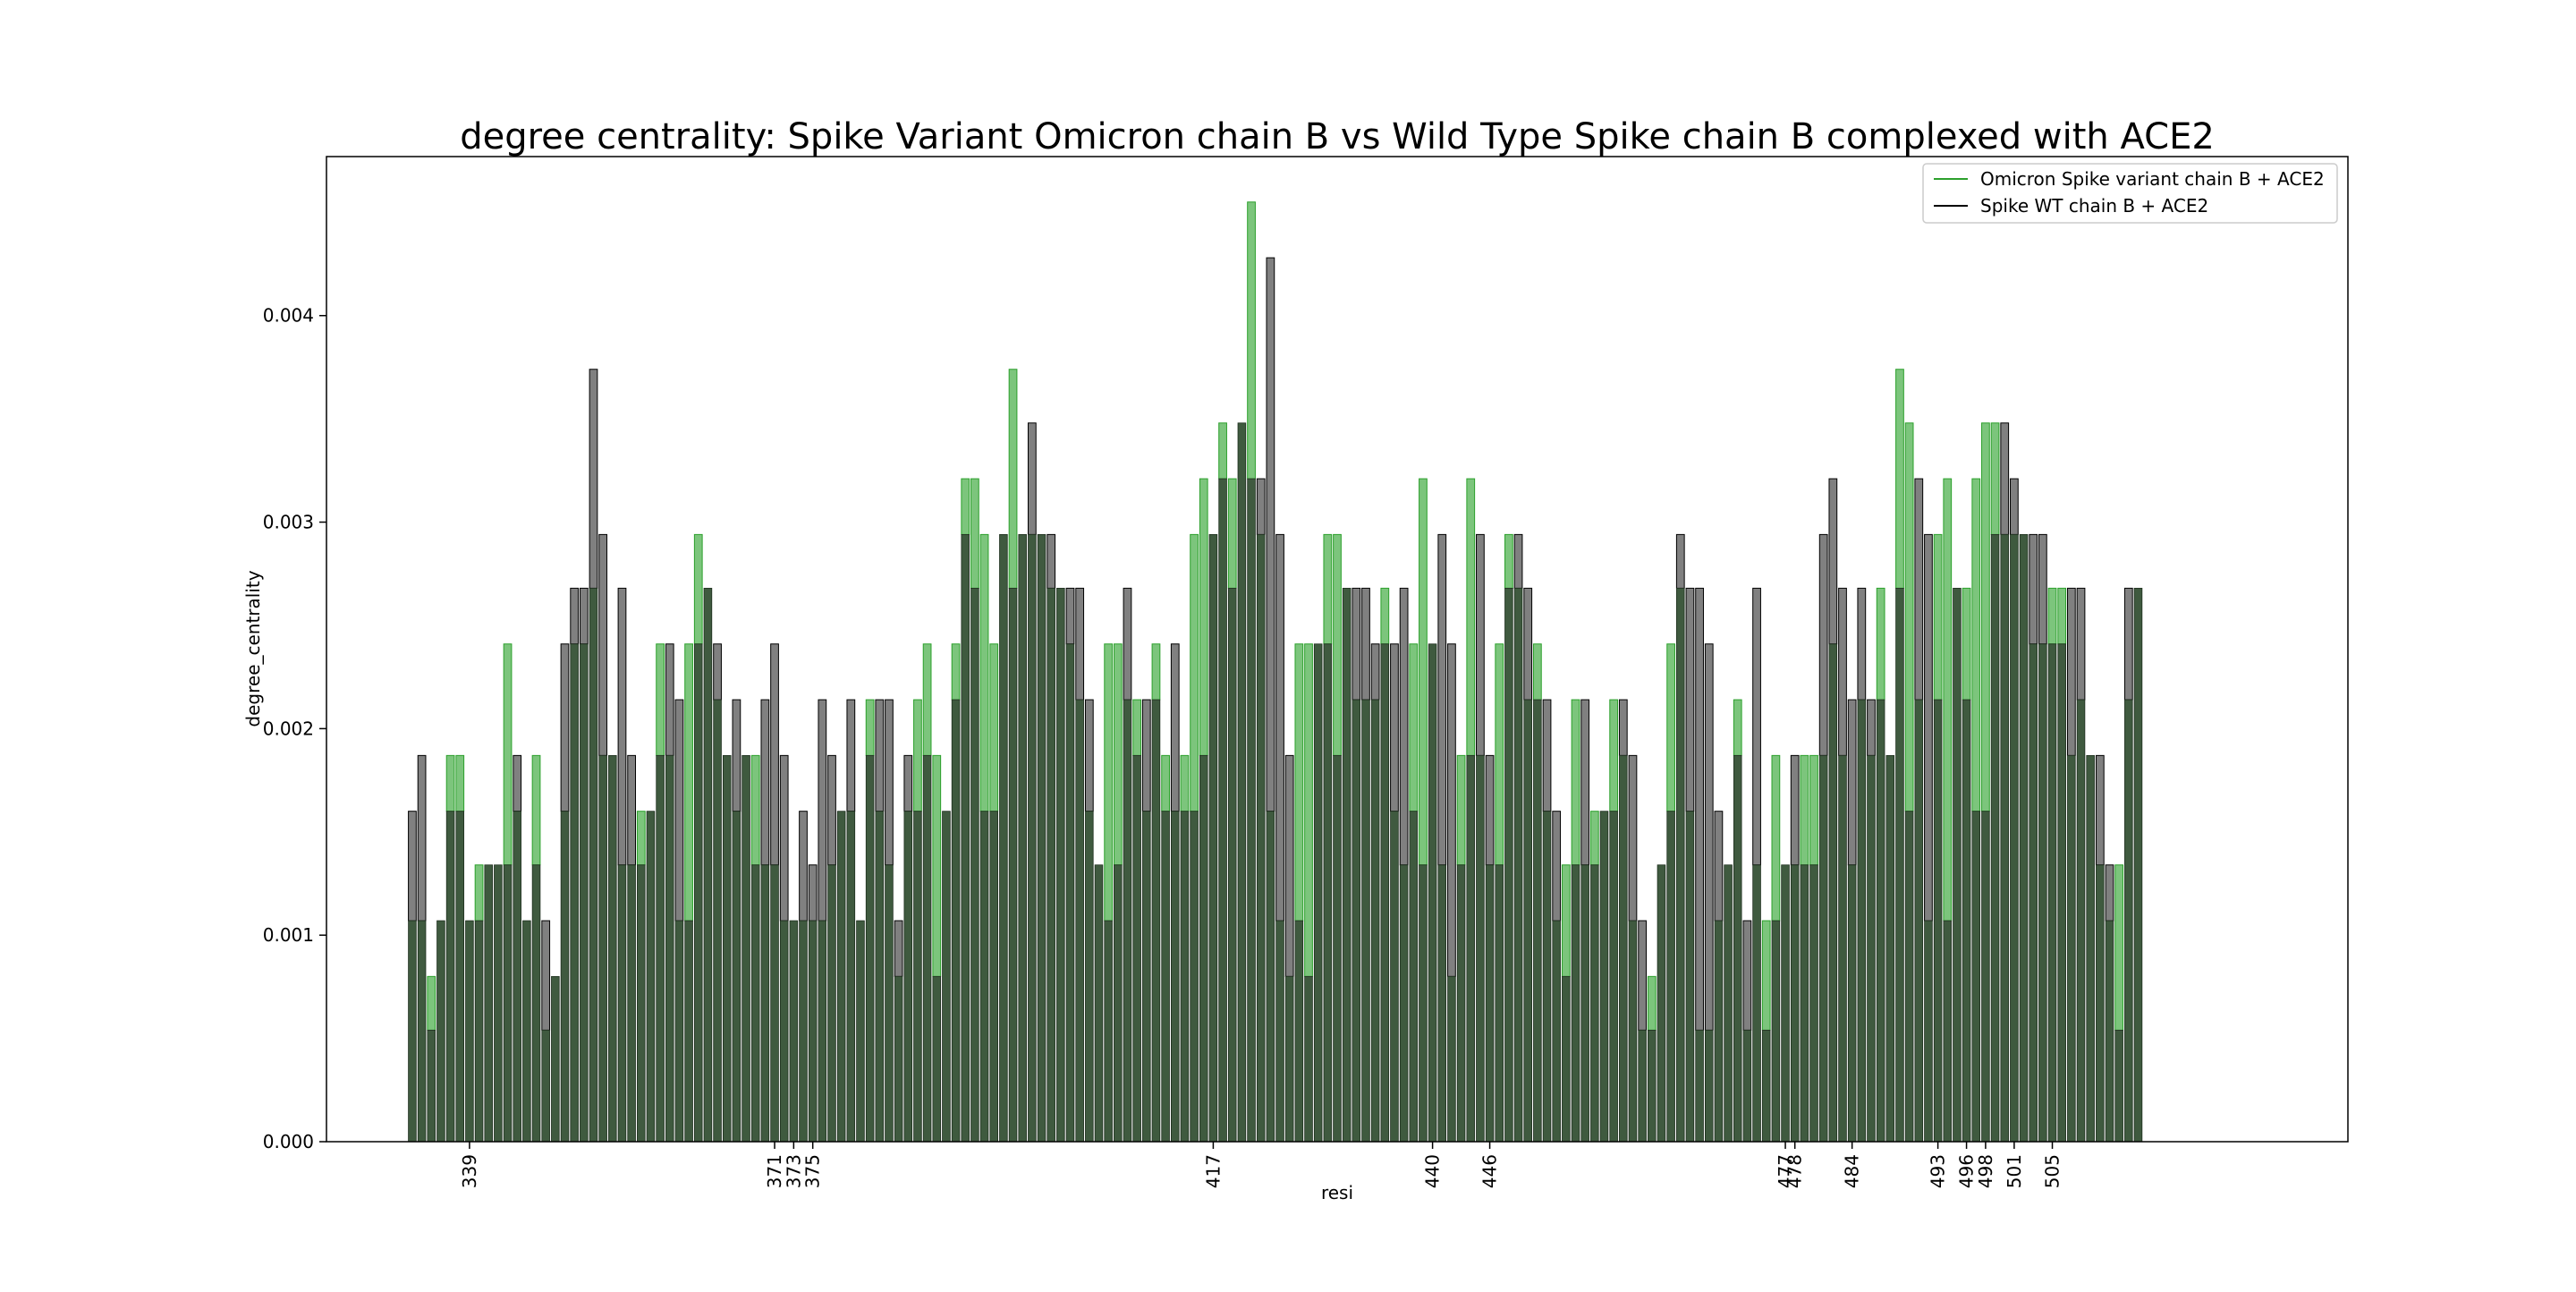 The image size is (2576, 1292). What do you see at coordinates (294, 728) in the screenshot?
I see `y-axis: 0.000 0.001 0.002 0.003 0.004` at bounding box center [294, 728].